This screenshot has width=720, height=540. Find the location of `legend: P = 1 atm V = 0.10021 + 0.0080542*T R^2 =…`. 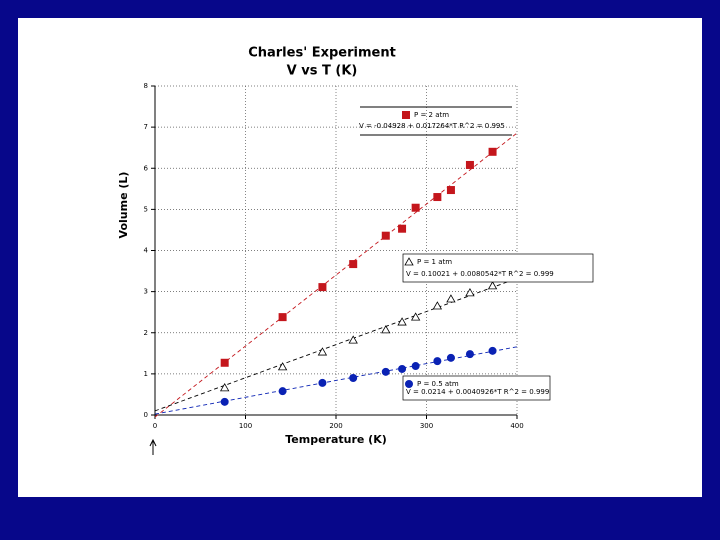

legend: P = 1 atm V = 0.10021 + 0.0080542*T R^2 =… is located at coordinates (498, 268).